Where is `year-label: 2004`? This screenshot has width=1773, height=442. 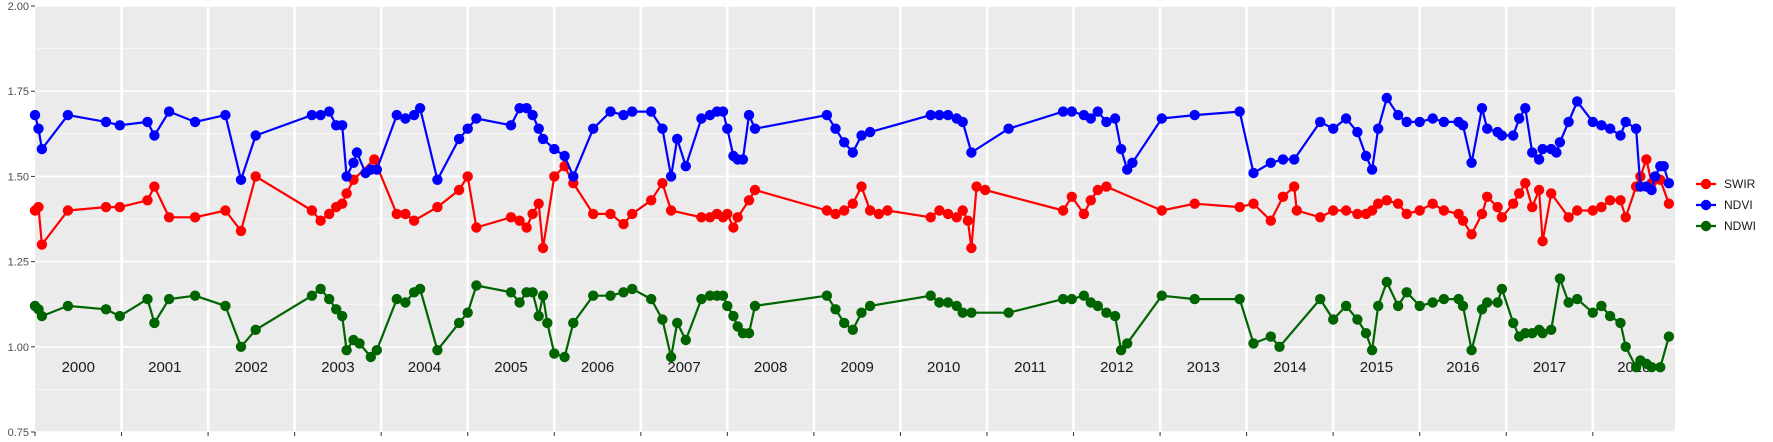 year-label: 2004 is located at coordinates (424, 367).